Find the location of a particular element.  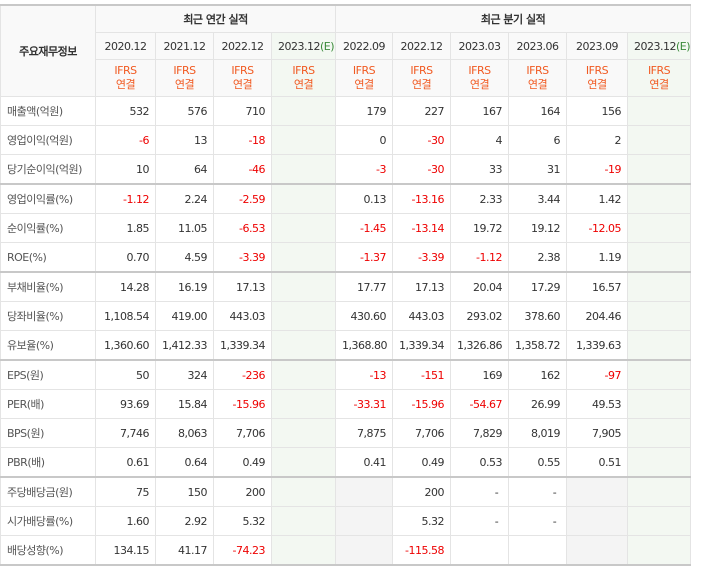

annual-value: 200 is located at coordinates (242, 491).